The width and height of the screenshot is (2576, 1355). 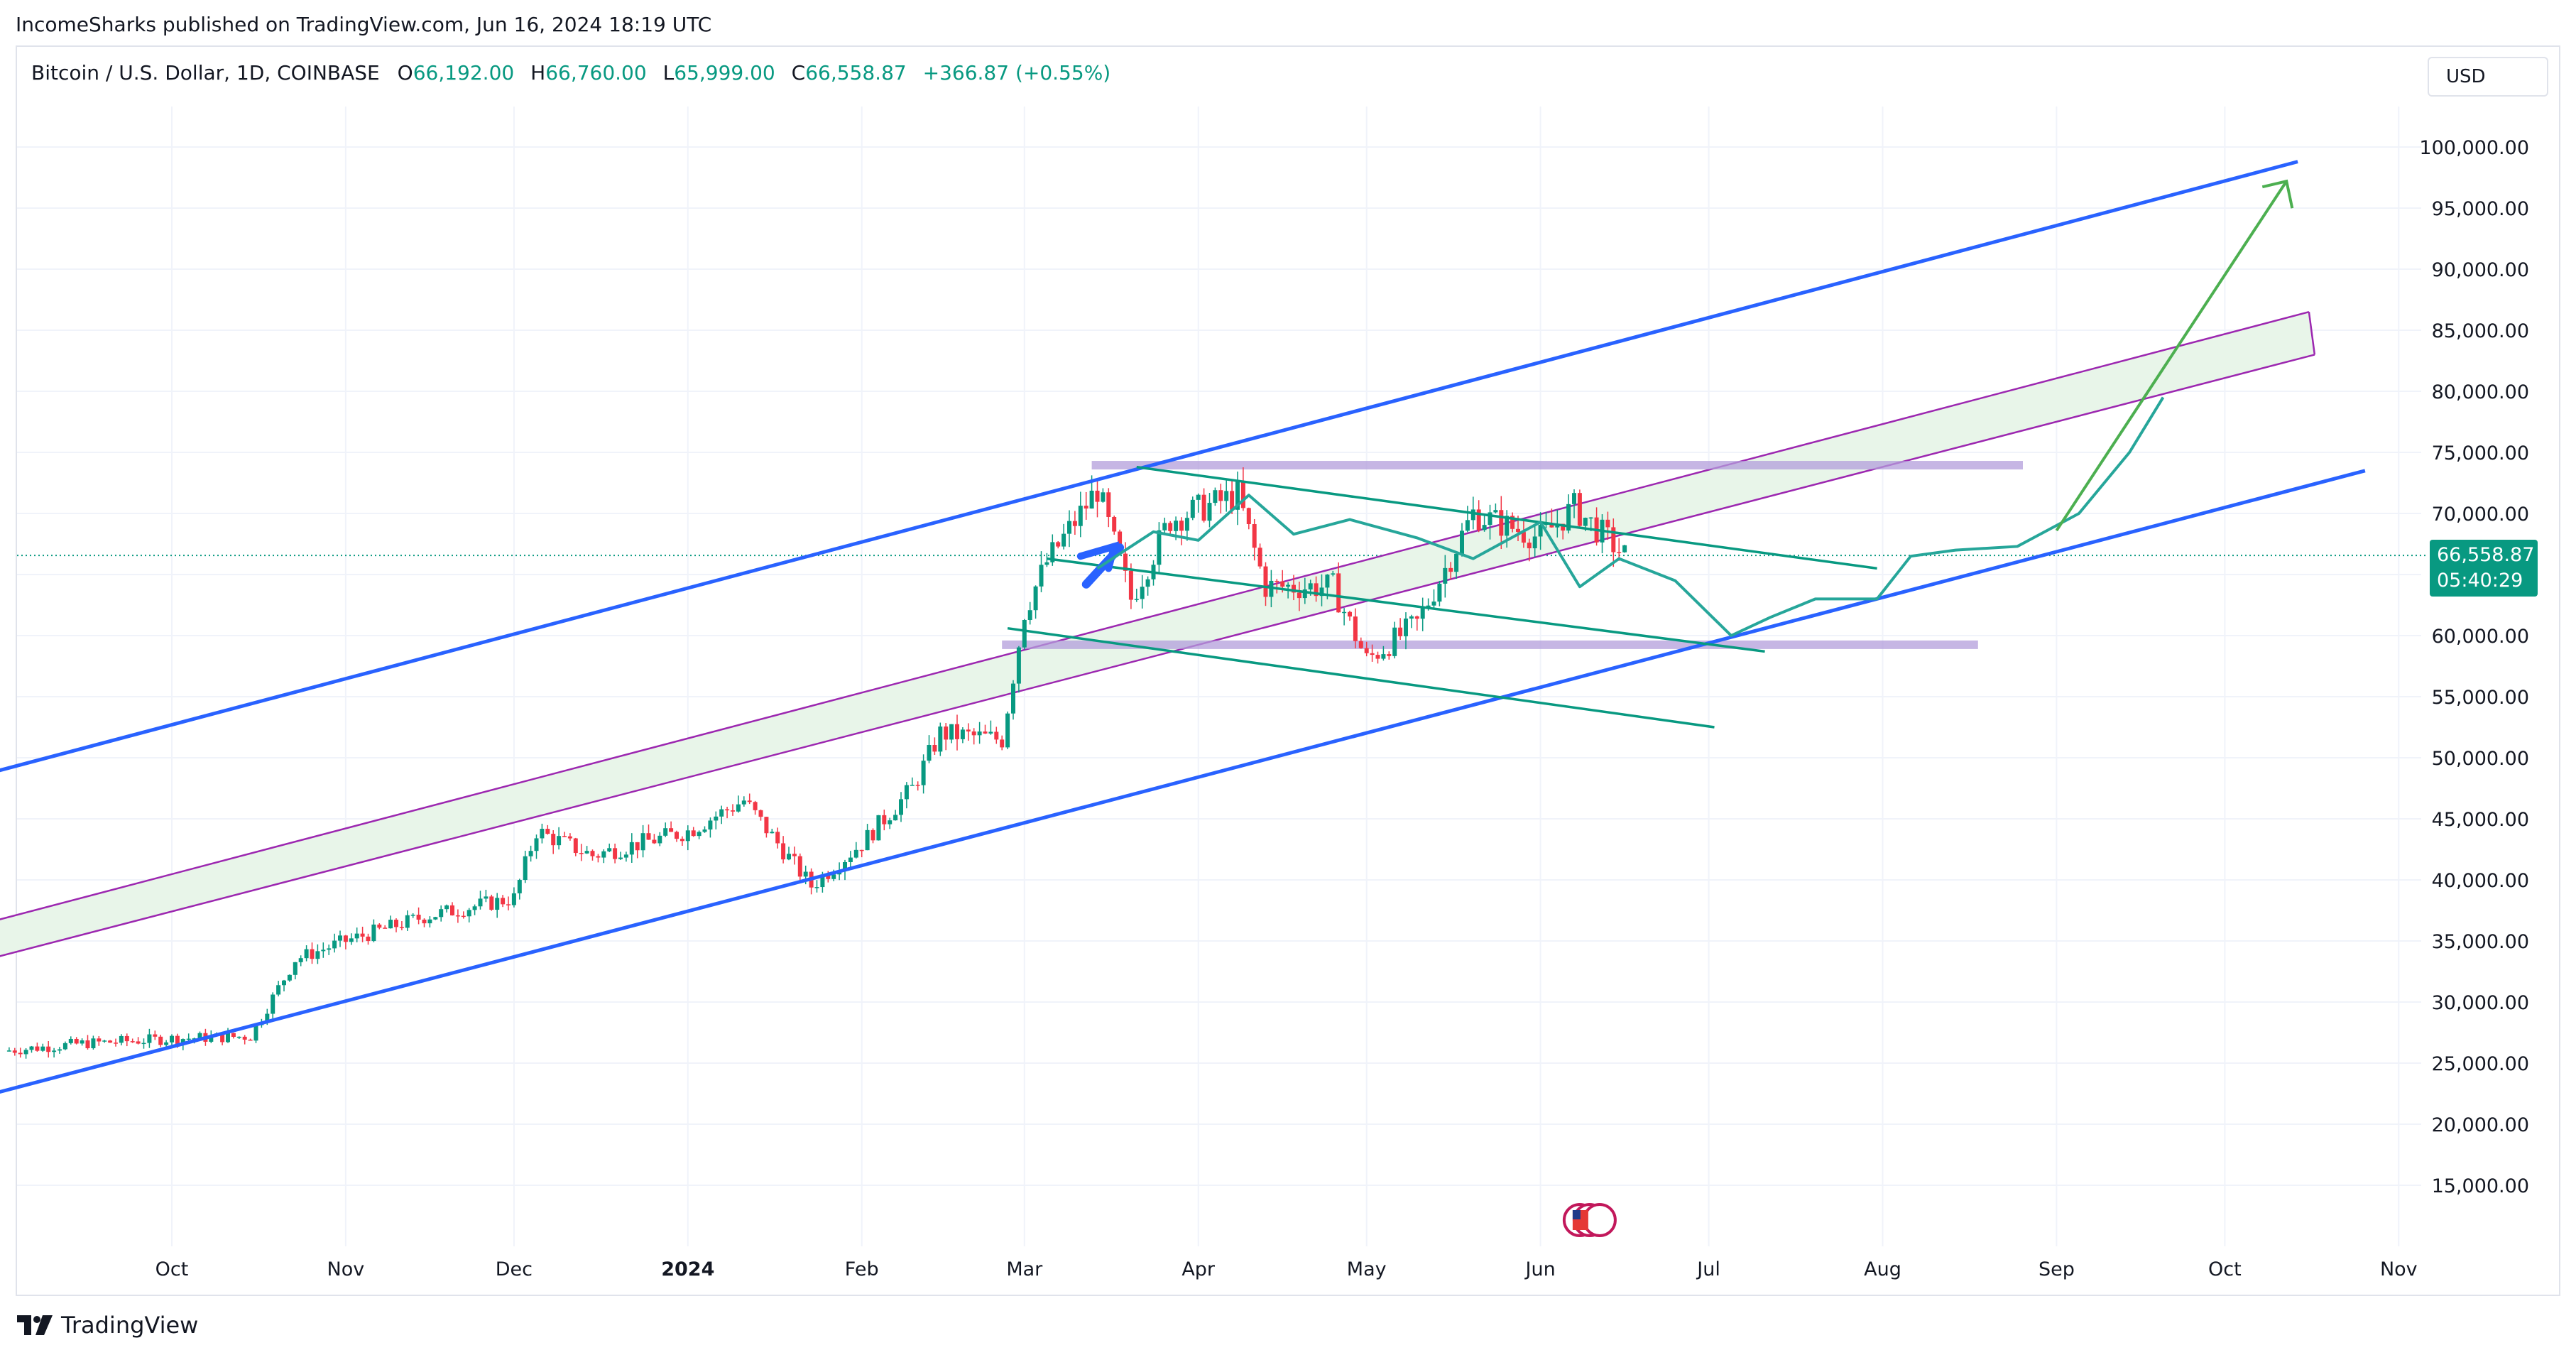 What do you see at coordinates (1882, 1269) in the screenshot?
I see `x-tick-label: Aug` at bounding box center [1882, 1269].